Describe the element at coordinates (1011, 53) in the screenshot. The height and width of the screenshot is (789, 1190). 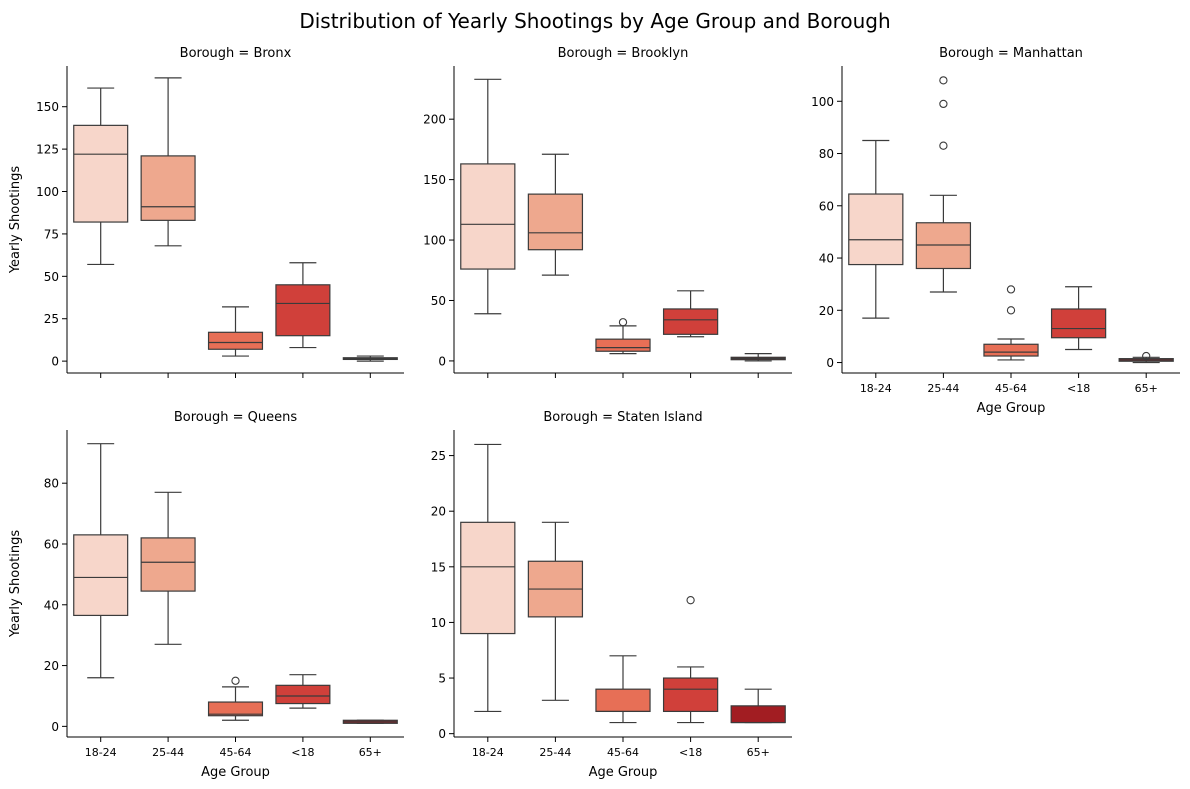
I see `panel-title: Borough = Manhattan` at that location.